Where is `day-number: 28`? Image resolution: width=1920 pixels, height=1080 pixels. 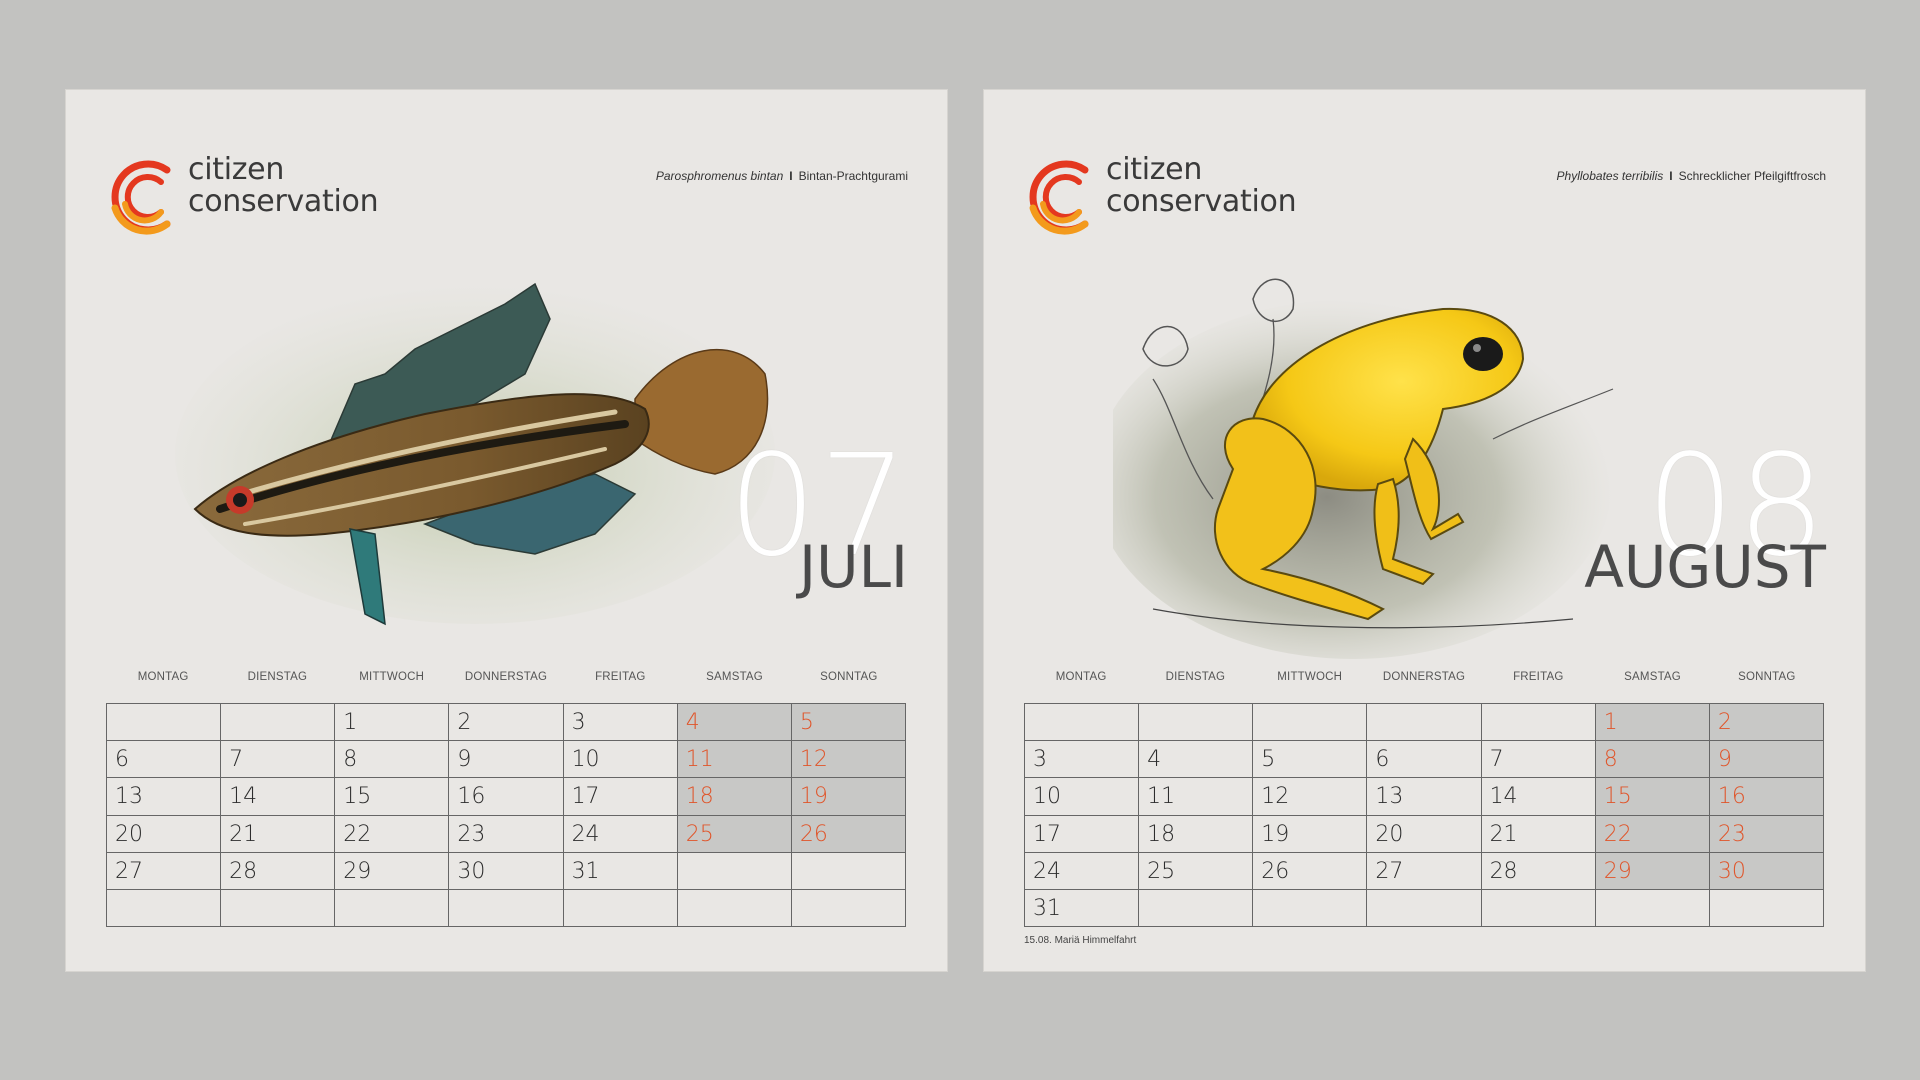 day-number: 28 is located at coordinates (1503, 871).